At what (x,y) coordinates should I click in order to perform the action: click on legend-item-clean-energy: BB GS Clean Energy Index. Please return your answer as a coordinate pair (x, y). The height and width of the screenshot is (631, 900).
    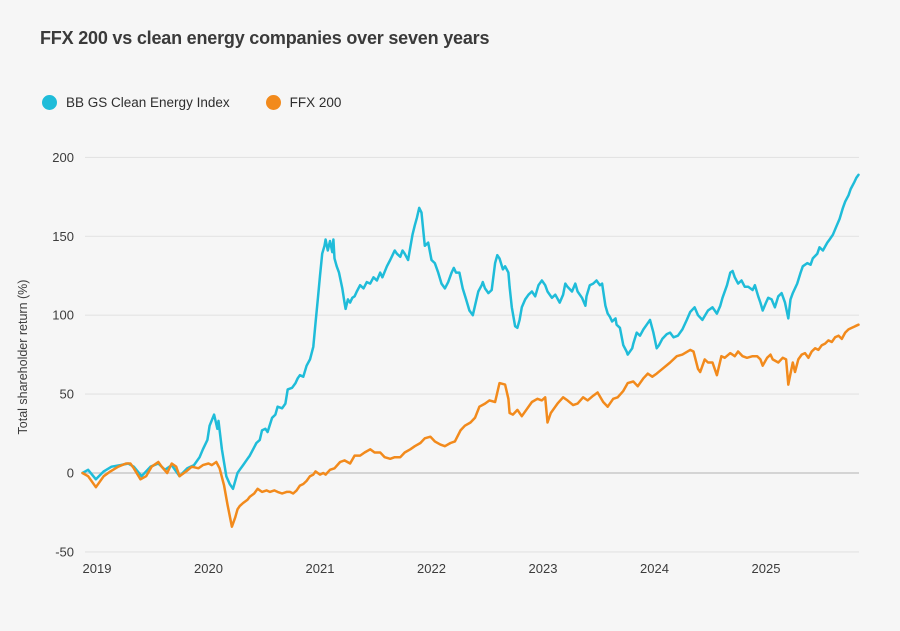
    Looking at the image, I should click on (136, 102).